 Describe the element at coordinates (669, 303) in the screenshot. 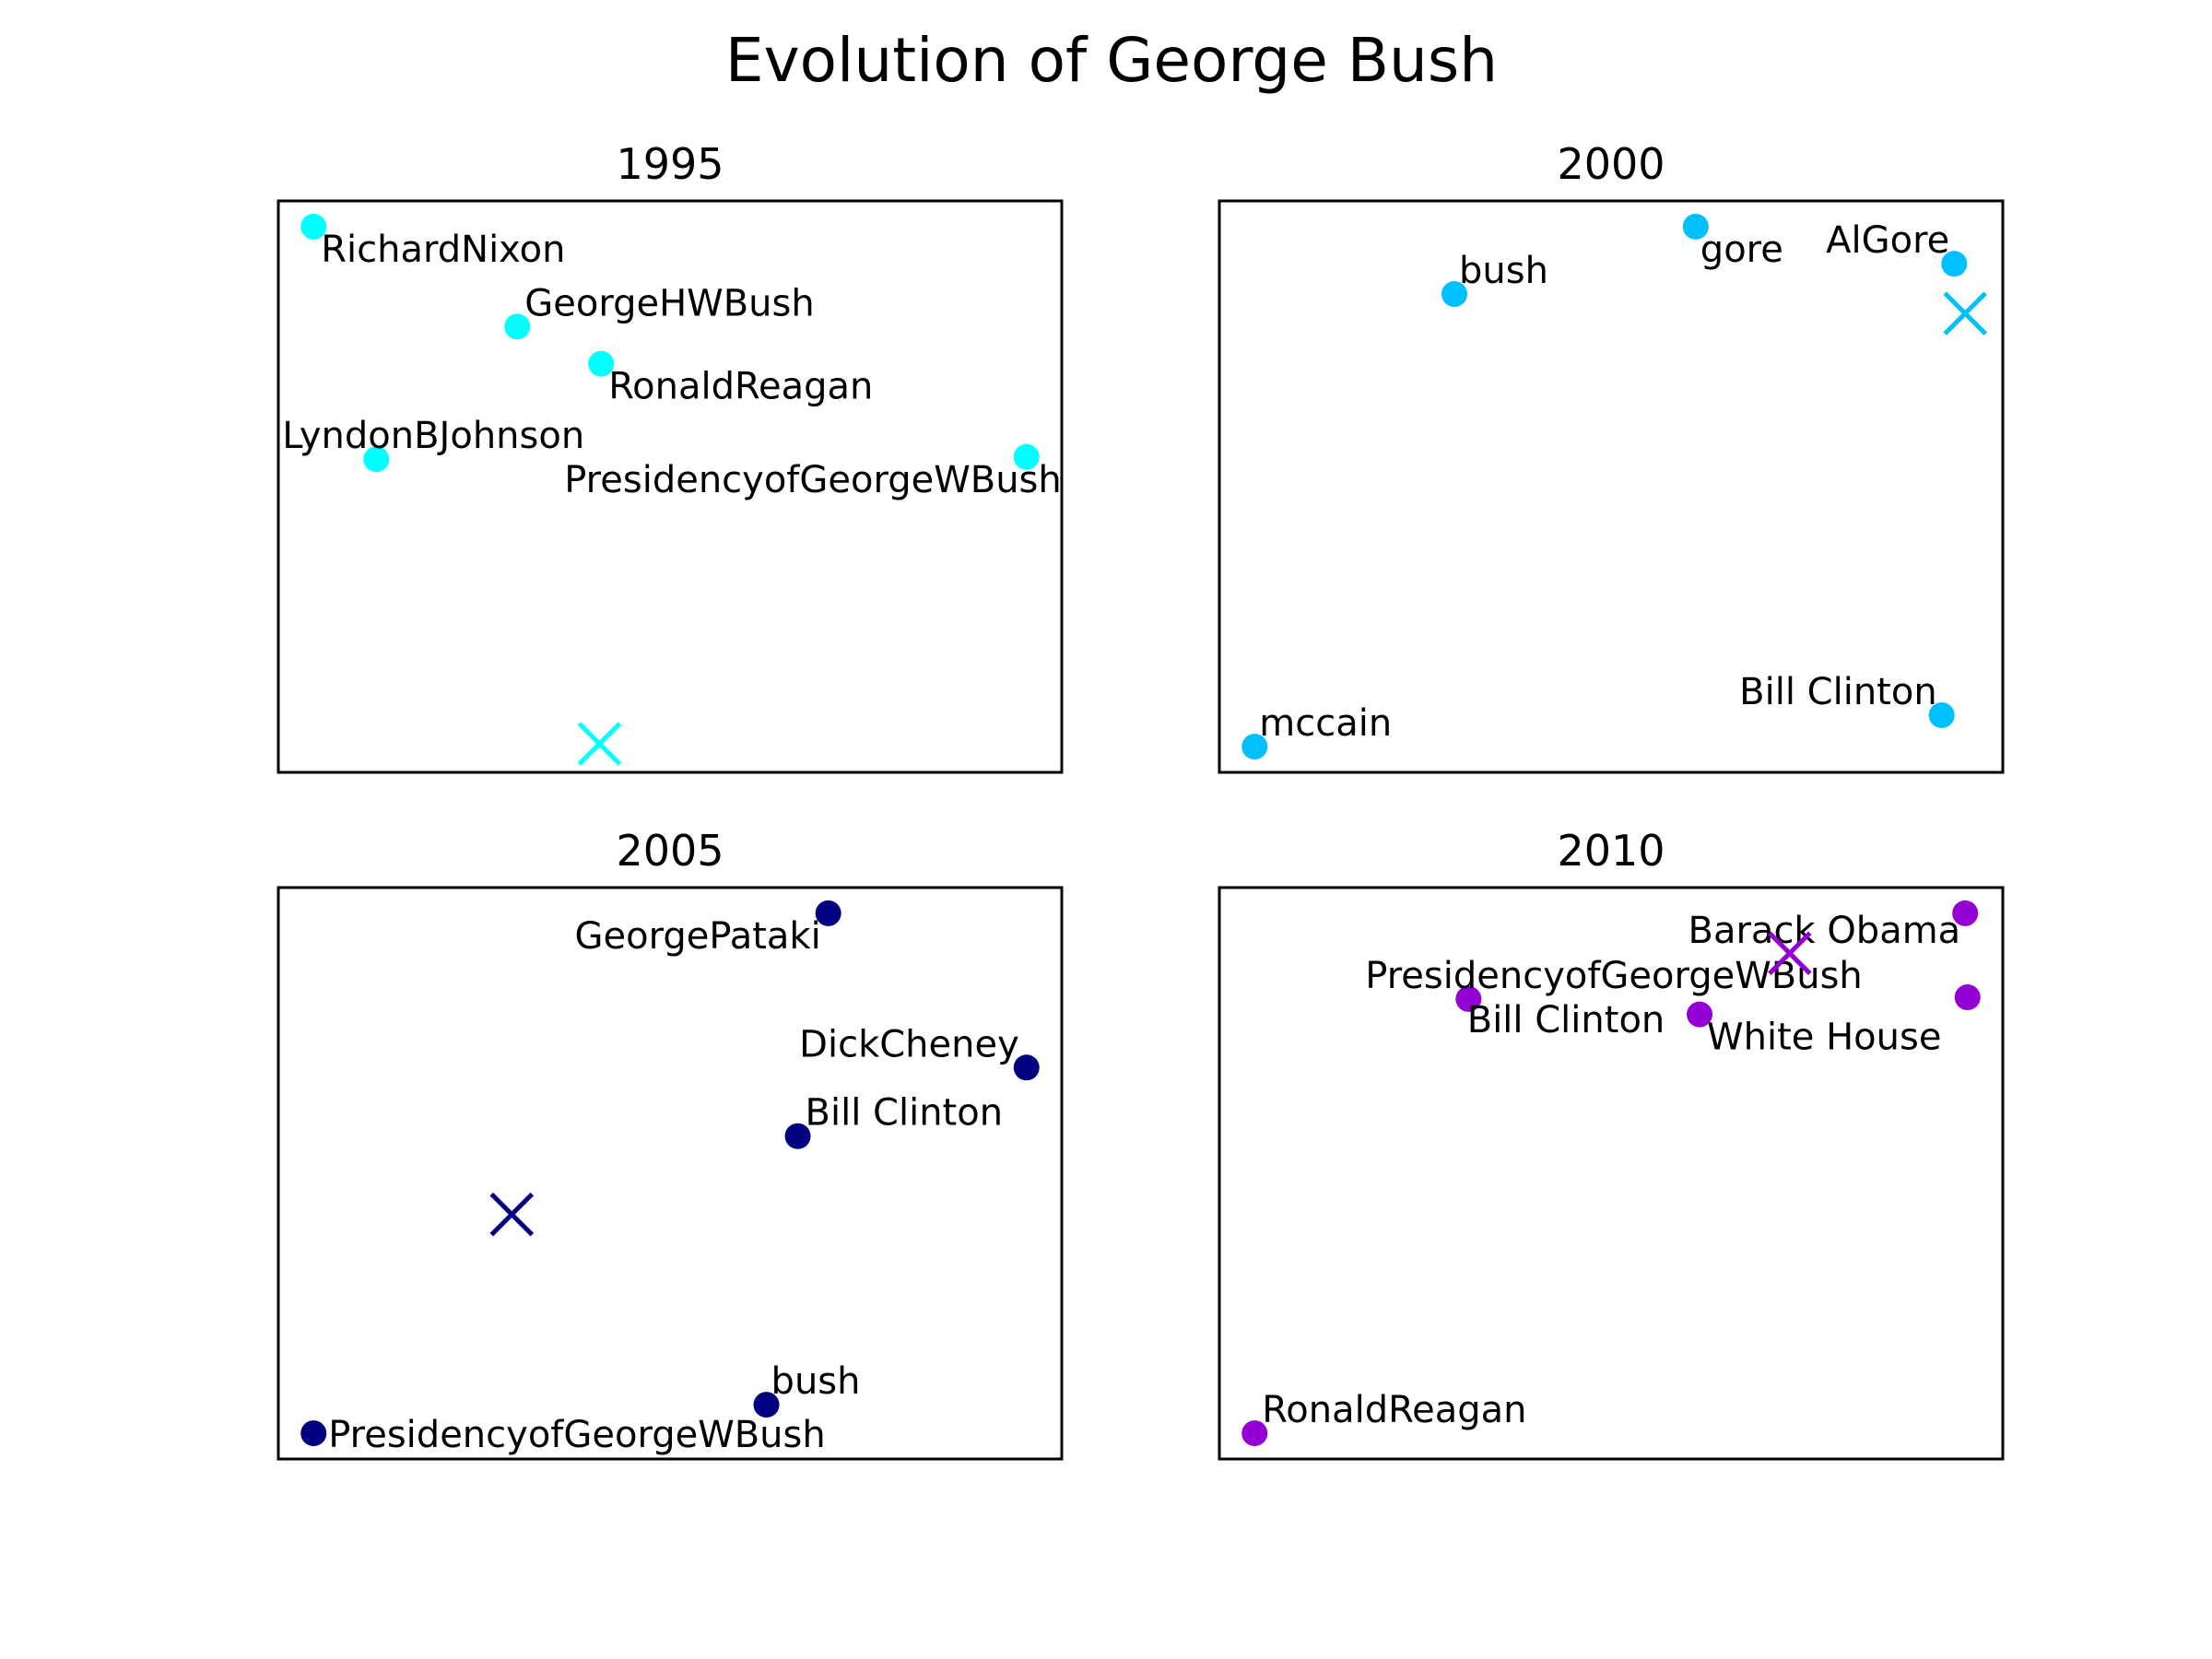

I see `point-label: GeorgeHWBush` at that location.